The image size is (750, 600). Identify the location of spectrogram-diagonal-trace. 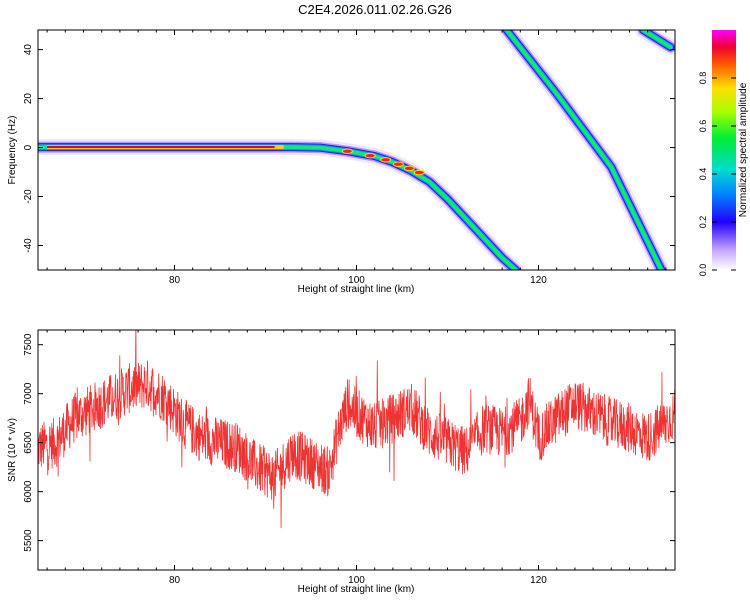
(584, 150).